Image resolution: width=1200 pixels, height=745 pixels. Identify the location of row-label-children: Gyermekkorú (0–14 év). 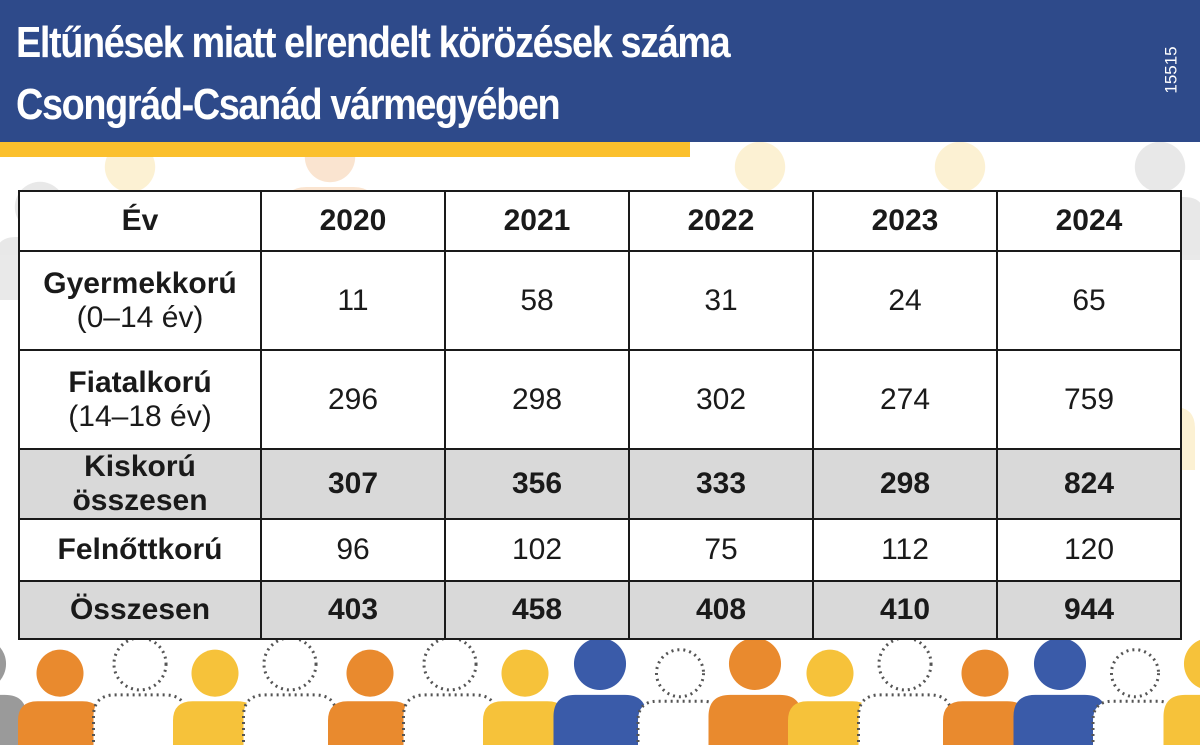
(140, 300).